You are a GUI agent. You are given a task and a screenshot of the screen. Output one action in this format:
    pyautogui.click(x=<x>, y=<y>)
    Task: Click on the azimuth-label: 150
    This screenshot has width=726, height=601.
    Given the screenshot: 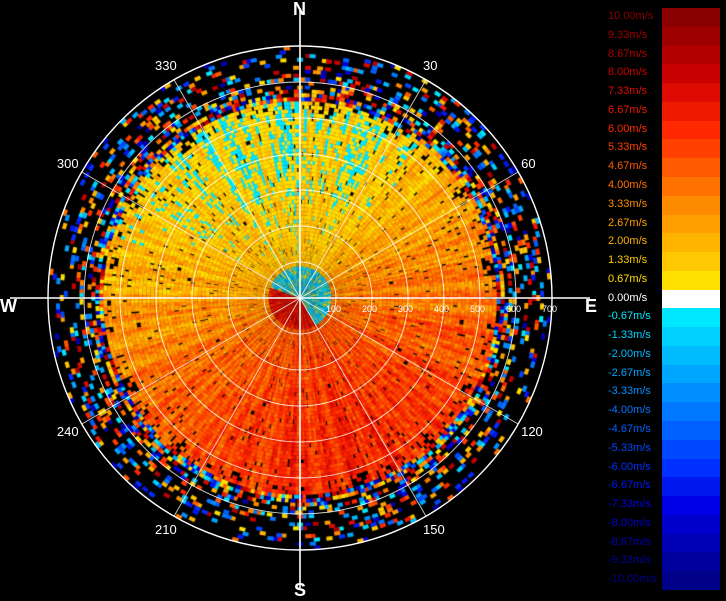 What is the action you would take?
    pyautogui.click(x=434, y=530)
    